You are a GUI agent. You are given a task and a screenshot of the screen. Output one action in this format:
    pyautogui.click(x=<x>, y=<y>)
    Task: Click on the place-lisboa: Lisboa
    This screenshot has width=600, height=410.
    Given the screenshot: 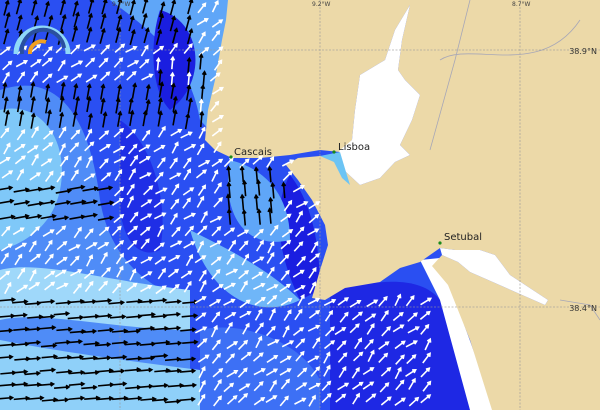 What is the action you would take?
    pyautogui.click(x=351, y=148)
    